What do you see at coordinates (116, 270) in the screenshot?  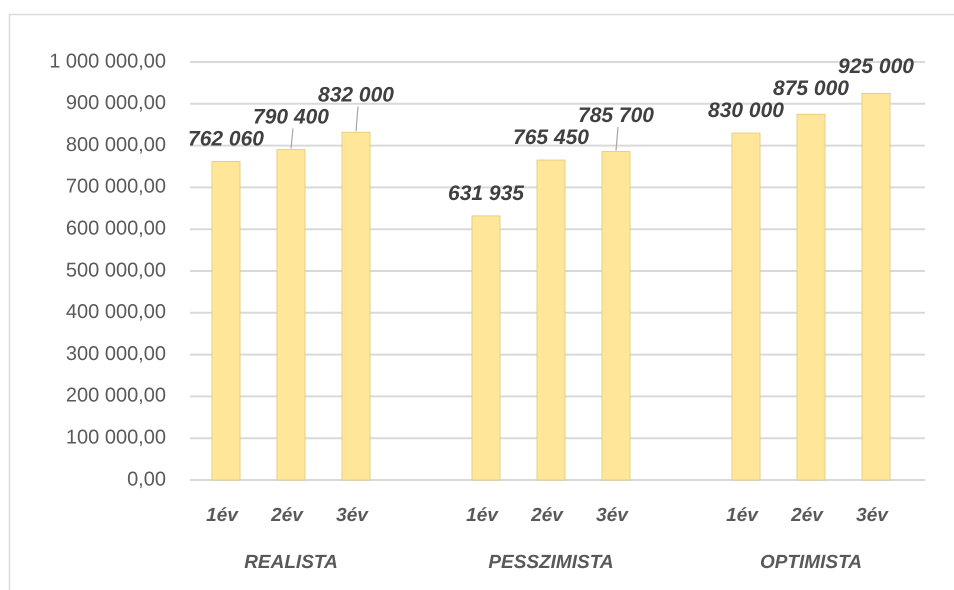 I see `y-tick-label: 500 000,00` at bounding box center [116, 270].